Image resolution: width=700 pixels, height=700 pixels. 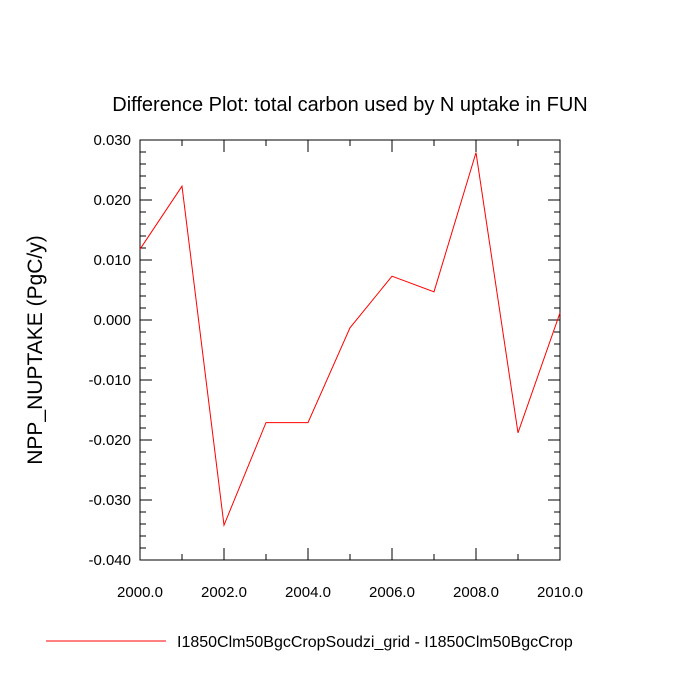 I want to click on x-tick-label: 2002.0, so click(x=224, y=592).